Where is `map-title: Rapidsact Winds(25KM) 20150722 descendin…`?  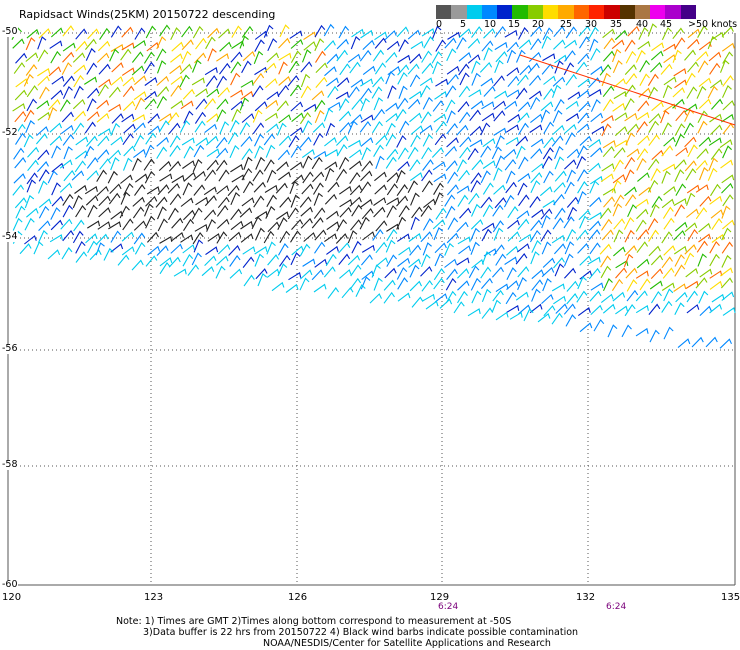 map-title: Rapidsact Winds(25KM) 20150722 descendin… is located at coordinates (147, 14).